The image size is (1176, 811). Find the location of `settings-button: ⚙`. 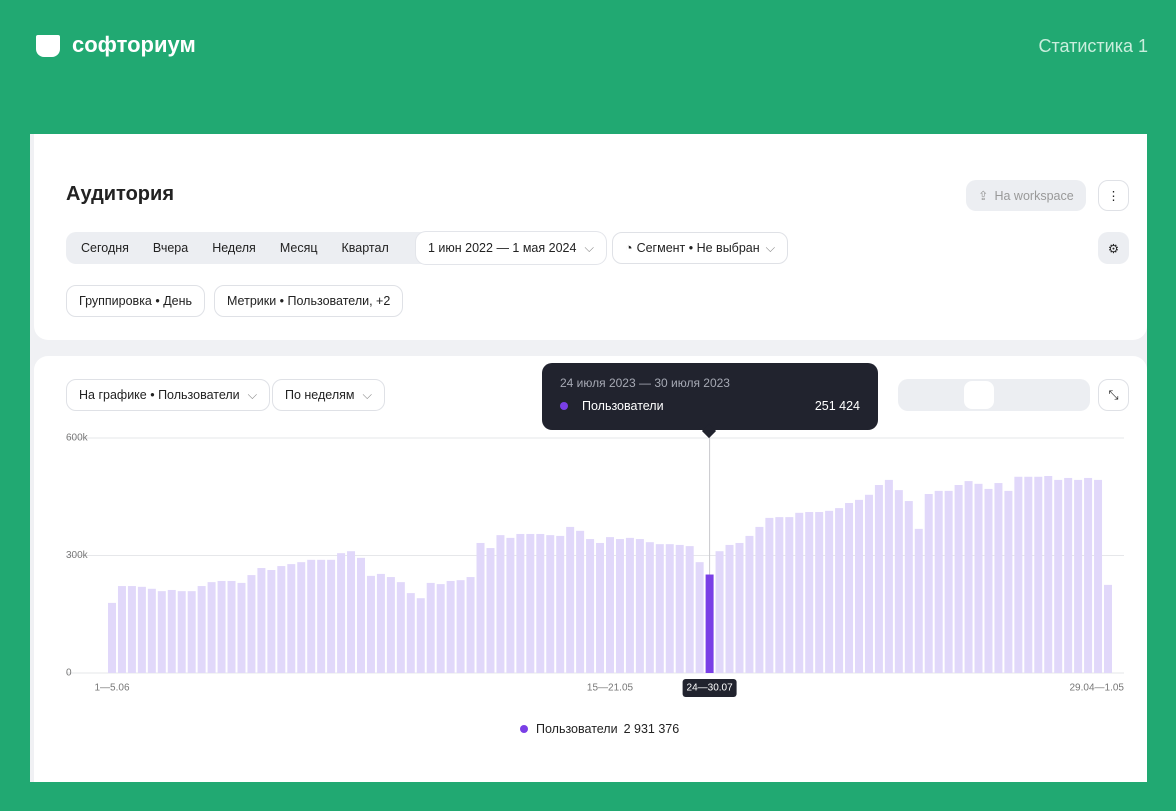

settings-button: ⚙ is located at coordinates (1113, 248).